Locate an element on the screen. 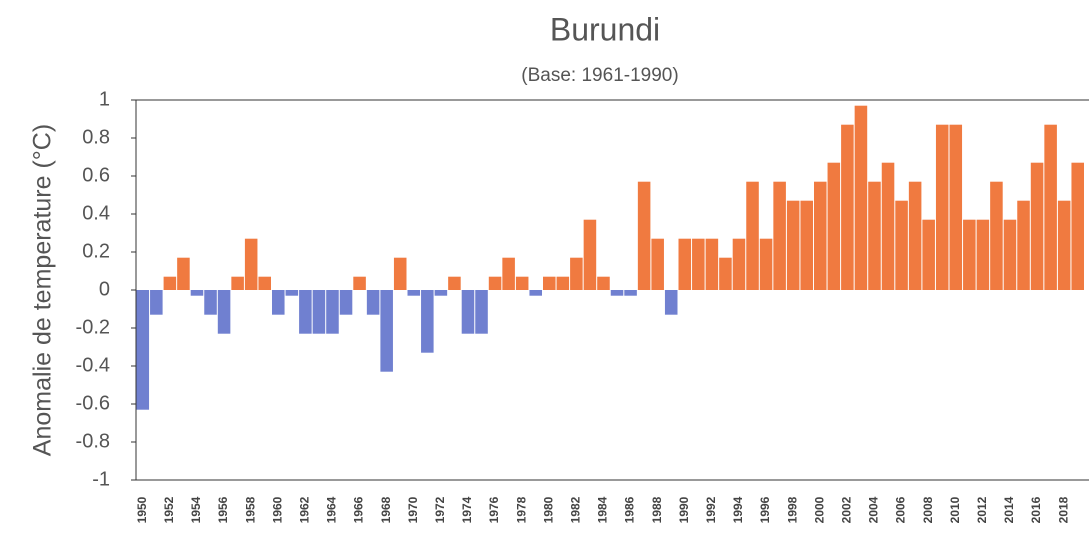 Image resolution: width=1089 pixels, height=540 pixels. x-tick-label: 2012 is located at coordinates (982, 509).